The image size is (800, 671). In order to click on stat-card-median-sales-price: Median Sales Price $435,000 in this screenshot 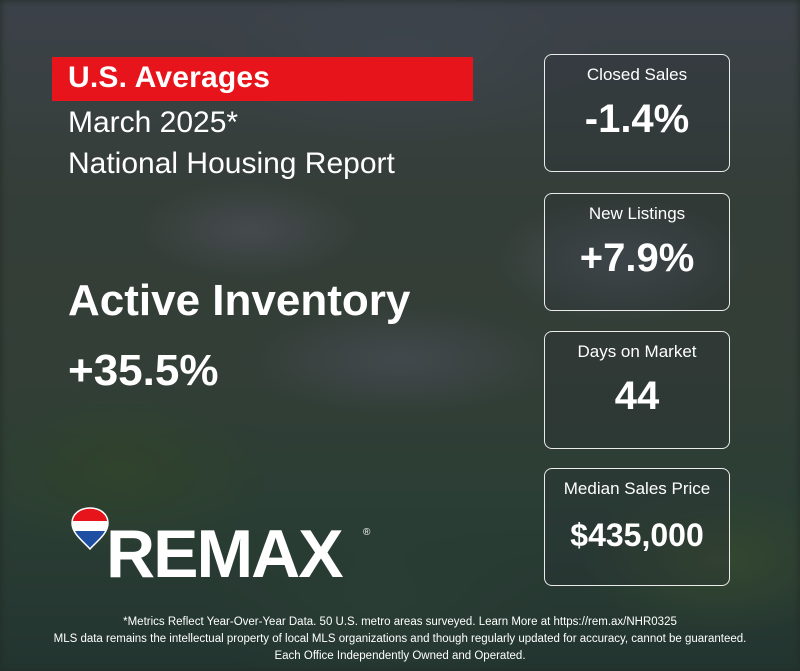, I will do `click(637, 527)`.